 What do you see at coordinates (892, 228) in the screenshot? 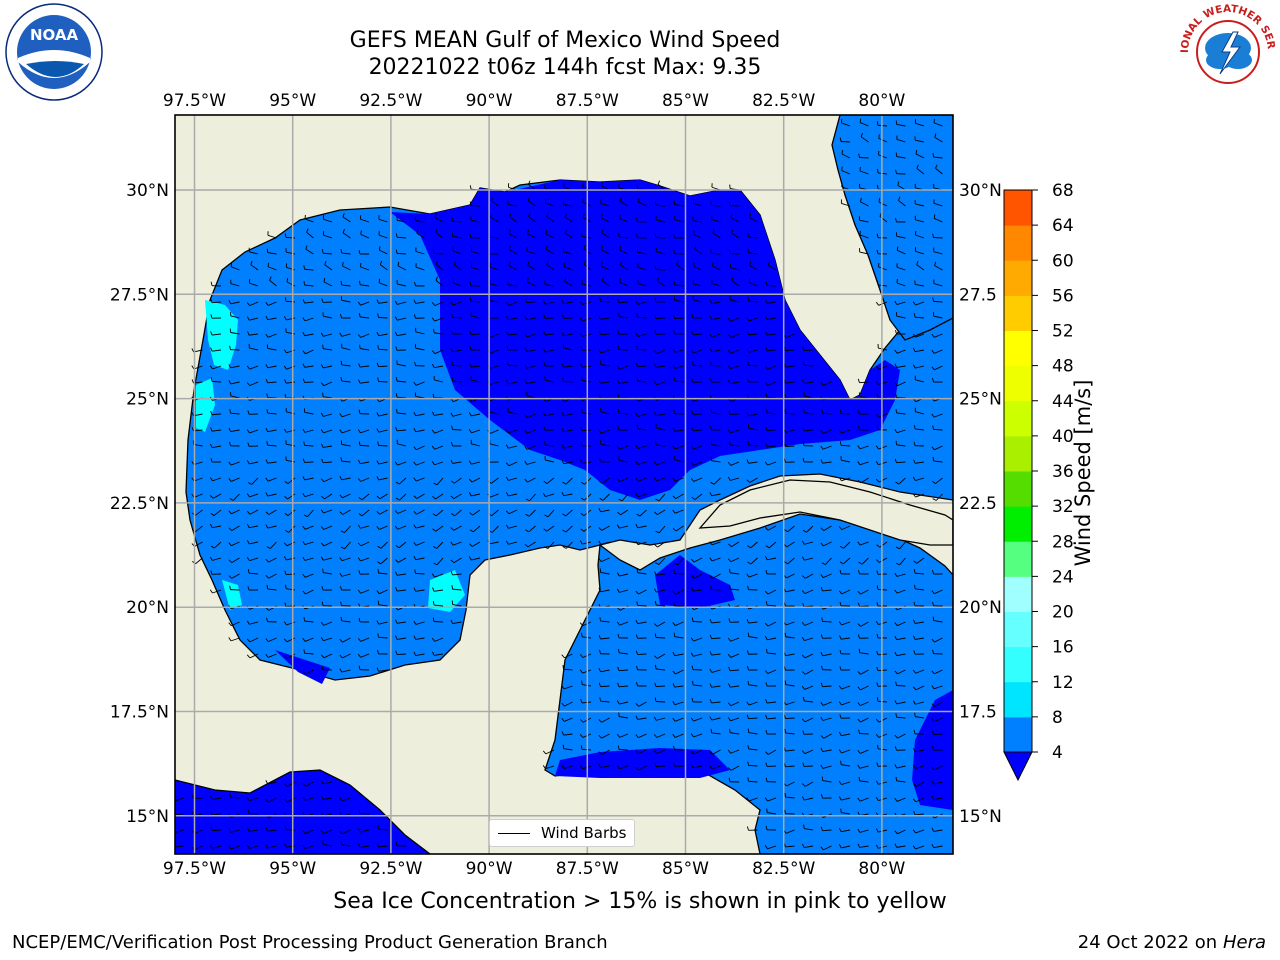
I see `atlantic-water` at bounding box center [892, 228].